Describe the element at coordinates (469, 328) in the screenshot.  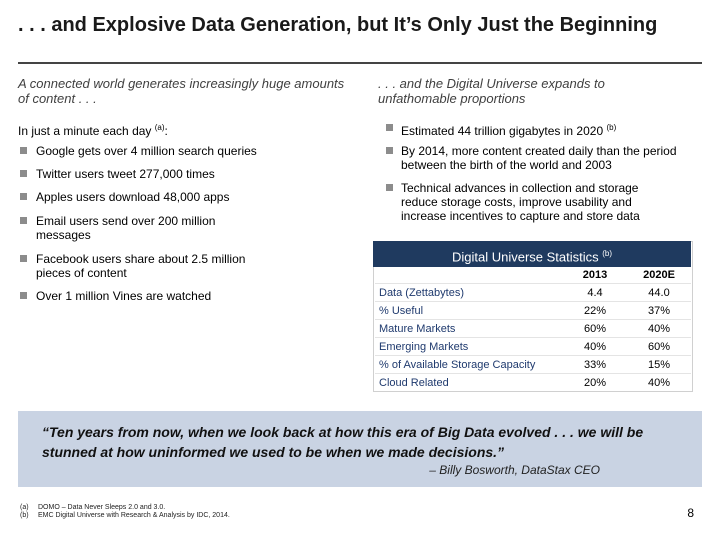
I see `stats-row-label: Mature Markets` at that location.